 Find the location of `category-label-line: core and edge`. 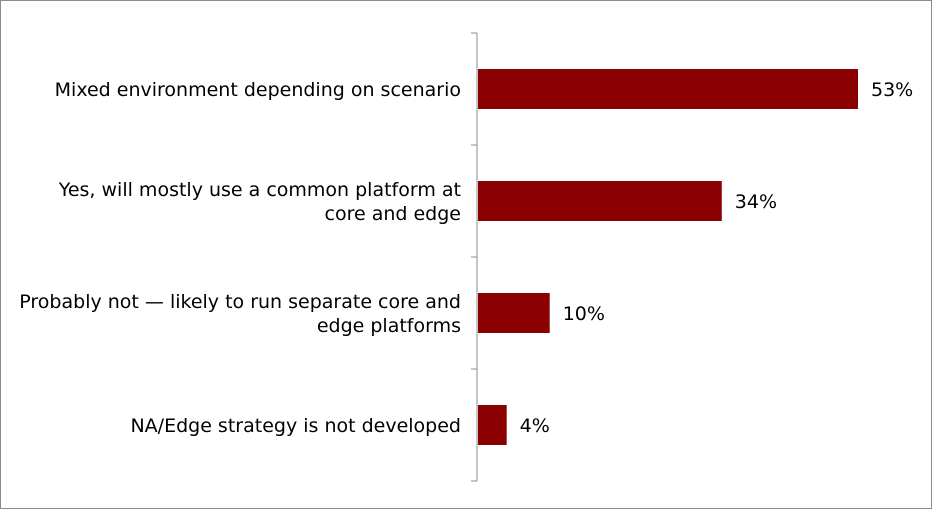

category-label-line: core and edge is located at coordinates (393, 214).